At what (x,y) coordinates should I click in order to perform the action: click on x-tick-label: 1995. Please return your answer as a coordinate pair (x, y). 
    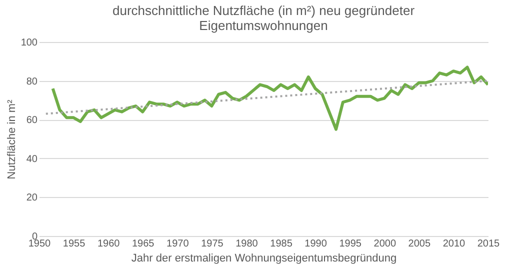
    Looking at the image, I should click on (350, 244).